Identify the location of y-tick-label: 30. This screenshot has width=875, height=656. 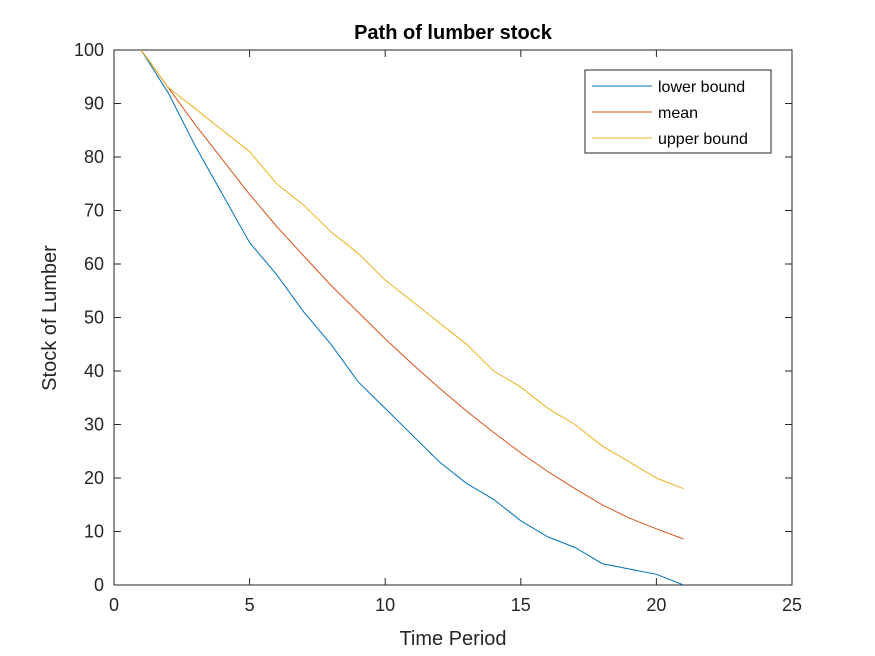
(94, 425).